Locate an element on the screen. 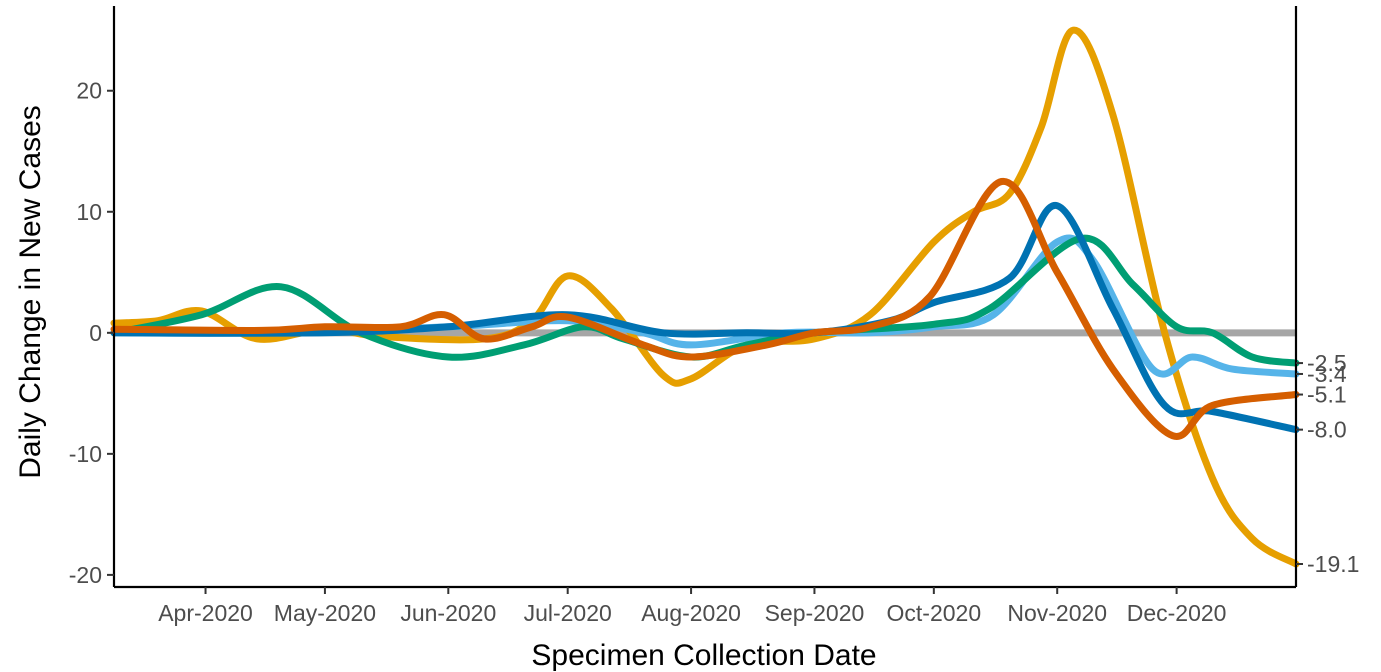  y-tick-label: -20 is located at coordinates (85, 575).